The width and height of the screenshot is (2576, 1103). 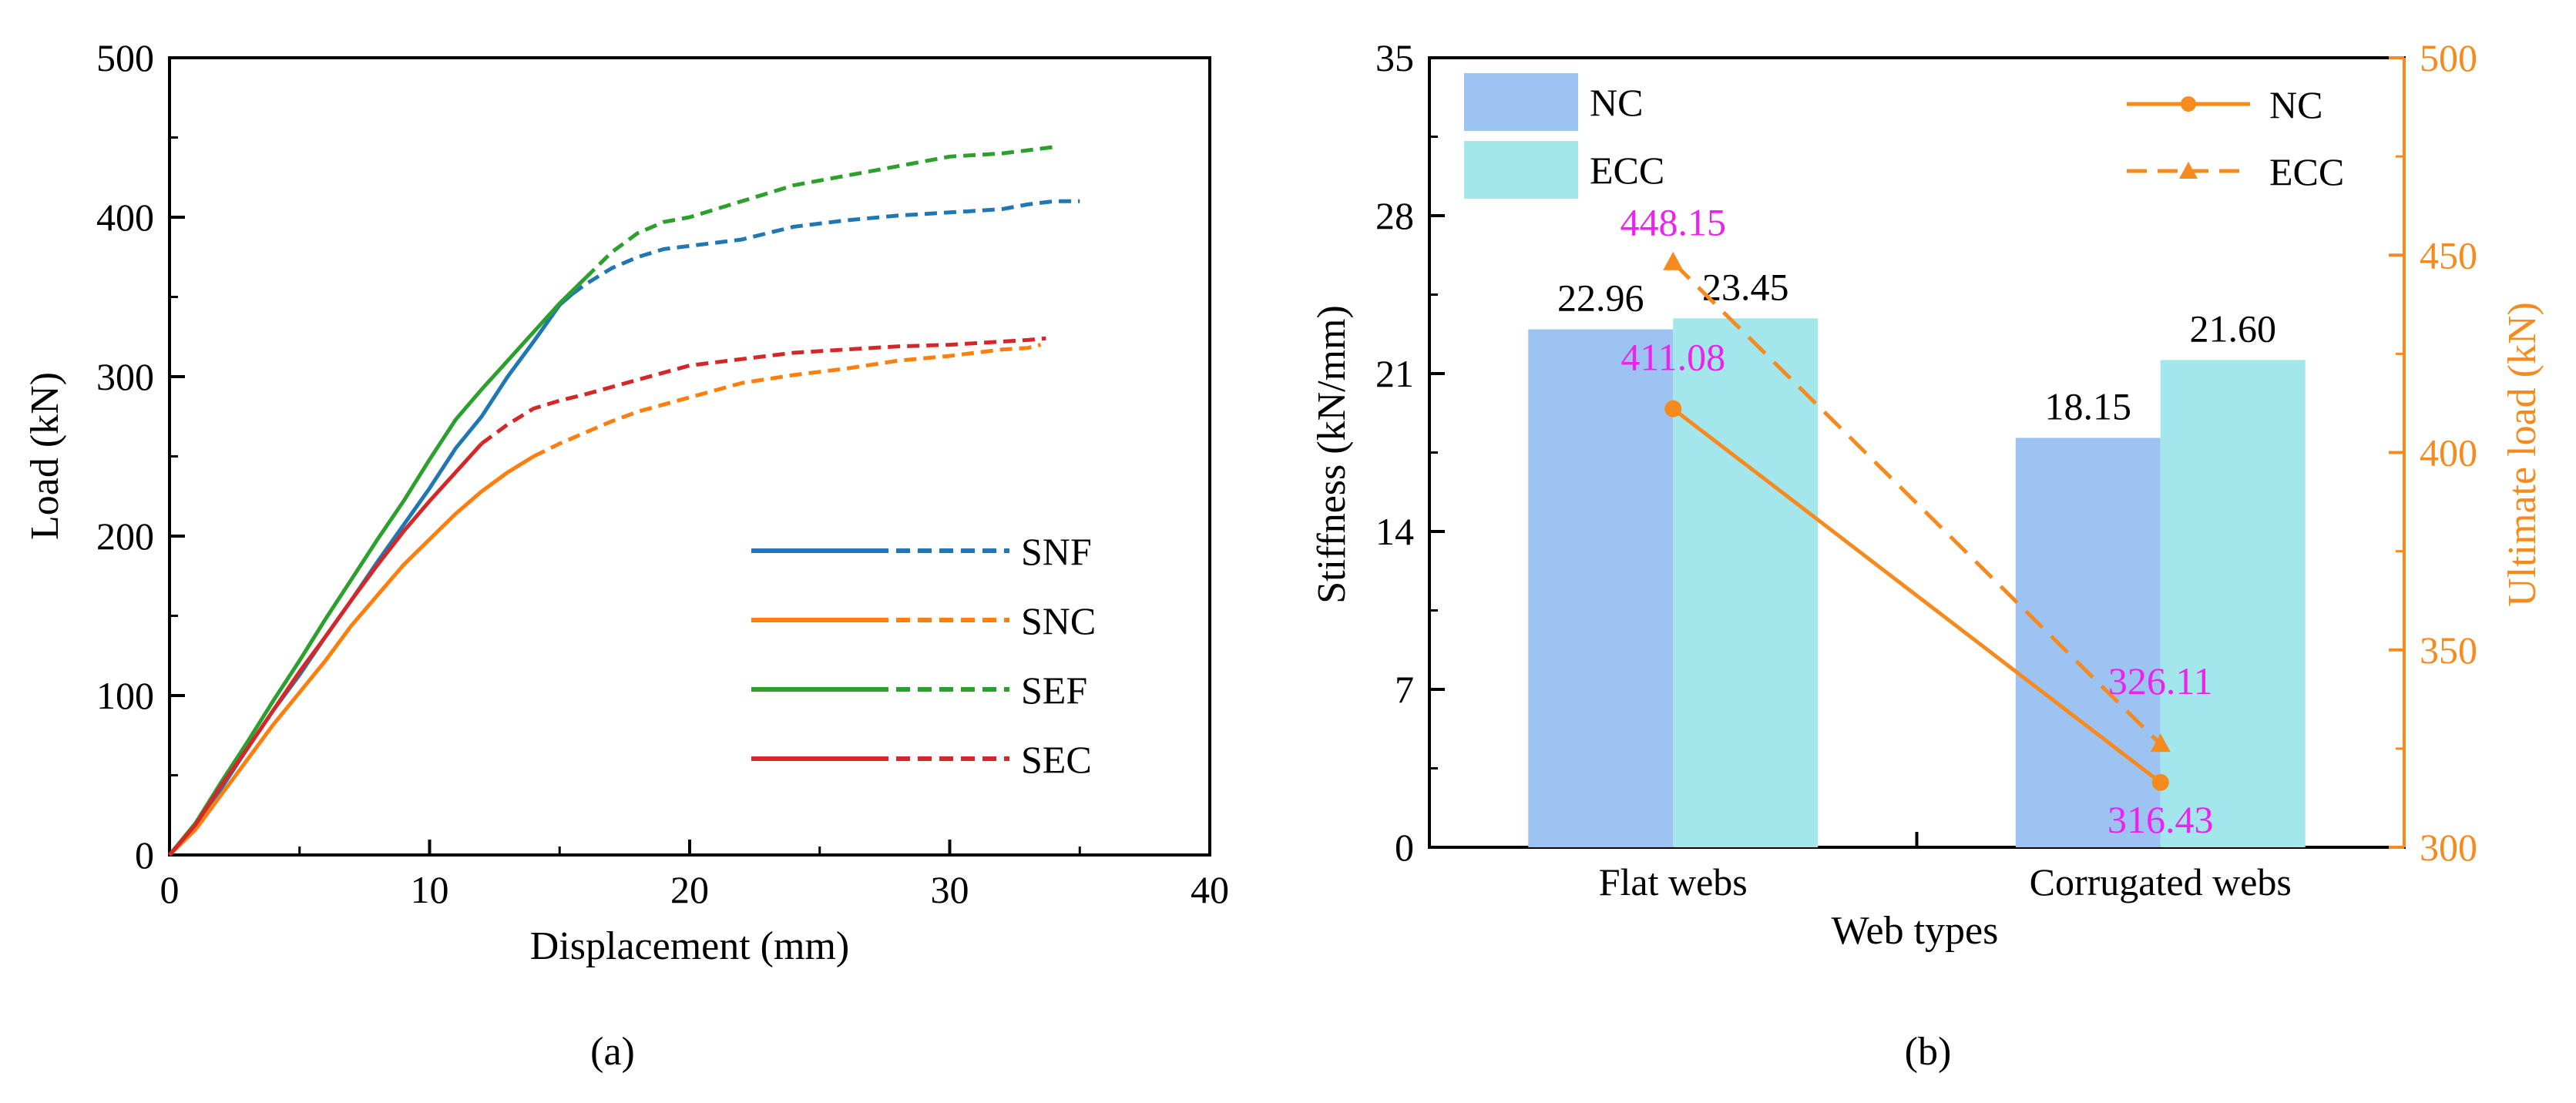 I want to click on panel-a-y-label: Load (kN), so click(x=45, y=456).